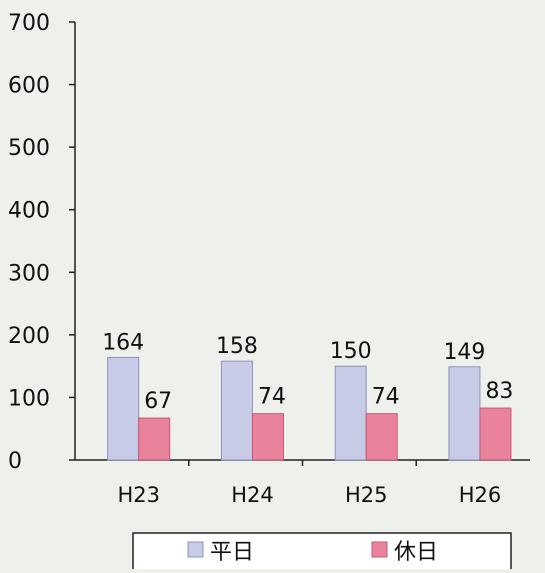 Image resolution: width=545 pixels, height=573 pixels. What do you see at coordinates (29, 211) in the screenshot?
I see `y-tick-label: 400` at bounding box center [29, 211].